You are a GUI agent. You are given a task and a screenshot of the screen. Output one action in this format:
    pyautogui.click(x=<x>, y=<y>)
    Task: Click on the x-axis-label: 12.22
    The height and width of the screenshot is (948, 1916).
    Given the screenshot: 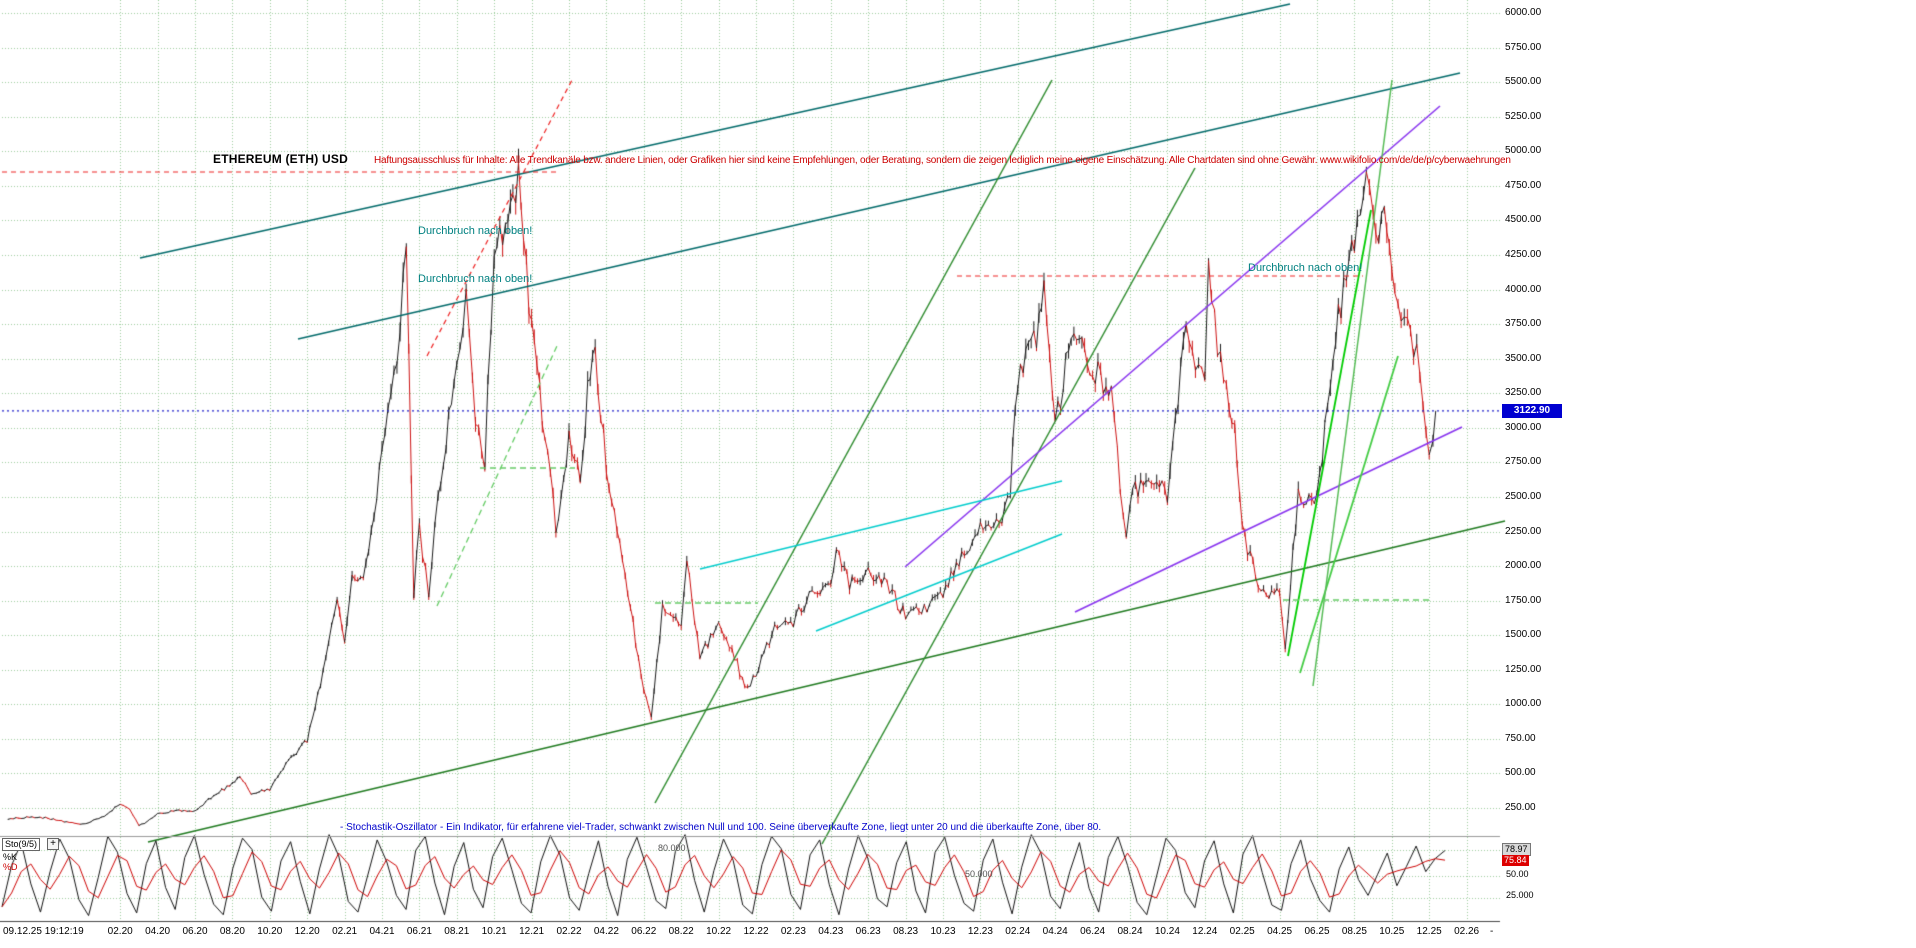 What is the action you would take?
    pyautogui.click(x=756, y=931)
    